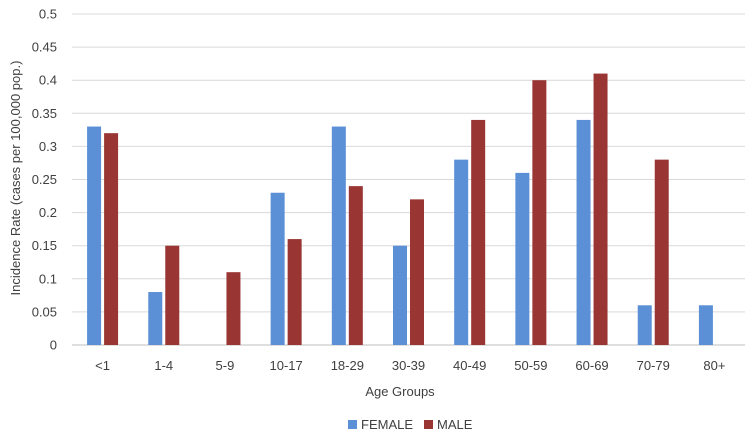 This screenshot has height=441, width=751. I want to click on x-tick-label: 50-59, so click(530, 365).